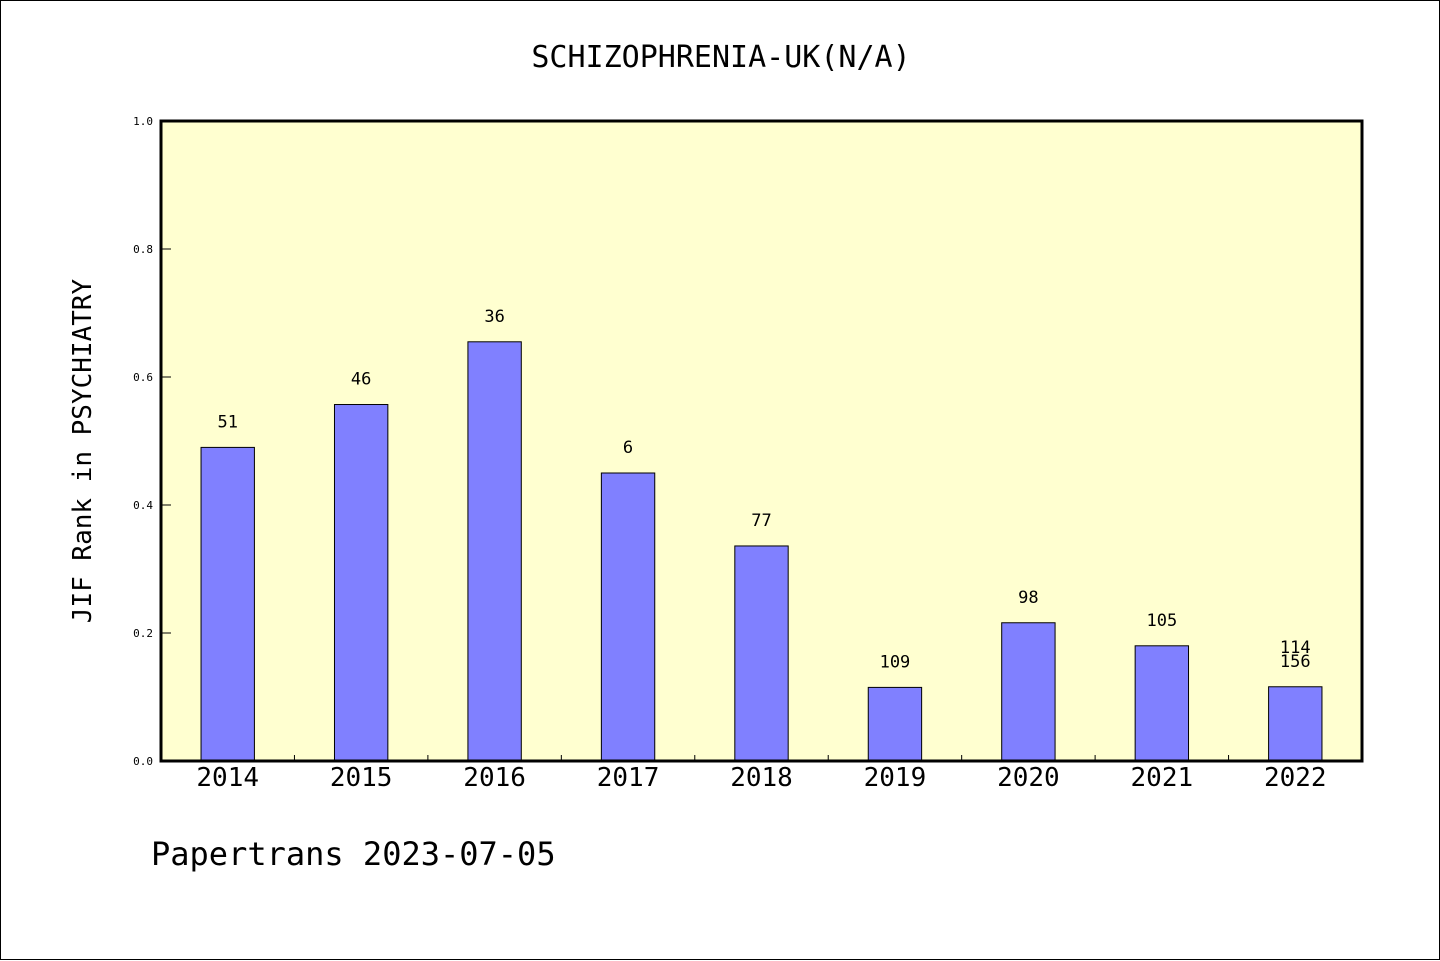 This screenshot has height=961, width=1440. I want to click on y-tick-label: 0.6, so click(143, 377).